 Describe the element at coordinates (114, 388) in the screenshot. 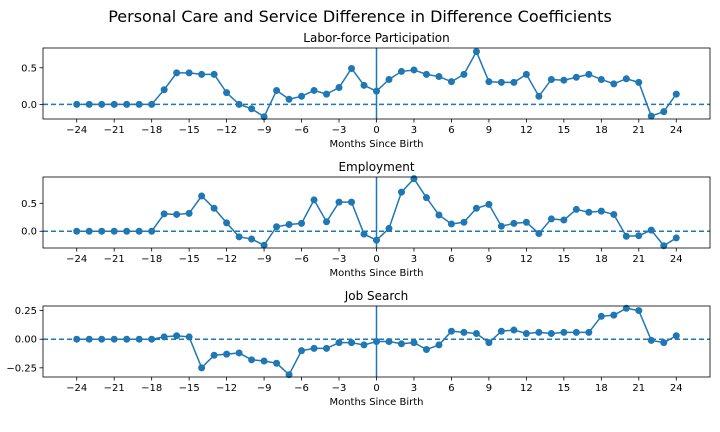

I see `x-tick-label: −21` at that location.